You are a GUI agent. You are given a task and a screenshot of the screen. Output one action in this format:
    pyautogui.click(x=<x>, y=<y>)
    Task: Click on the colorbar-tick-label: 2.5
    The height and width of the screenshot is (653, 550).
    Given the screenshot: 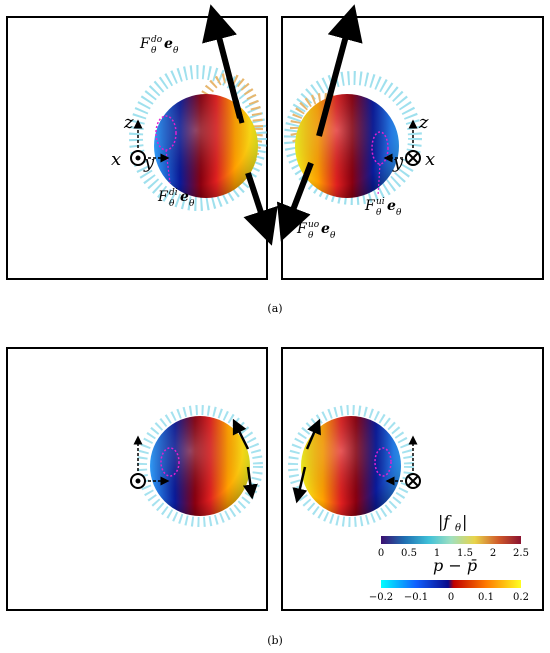 What is the action you would take?
    pyautogui.click(x=521, y=553)
    